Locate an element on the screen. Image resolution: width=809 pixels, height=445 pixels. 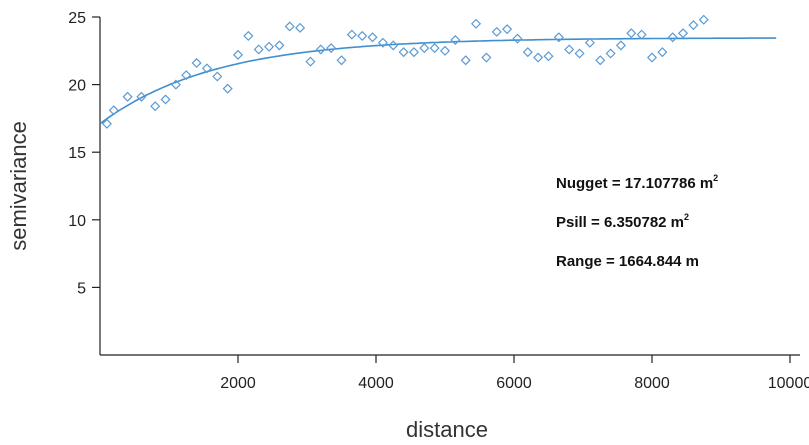
y-tick-label: 25 is located at coordinates (77, 18).